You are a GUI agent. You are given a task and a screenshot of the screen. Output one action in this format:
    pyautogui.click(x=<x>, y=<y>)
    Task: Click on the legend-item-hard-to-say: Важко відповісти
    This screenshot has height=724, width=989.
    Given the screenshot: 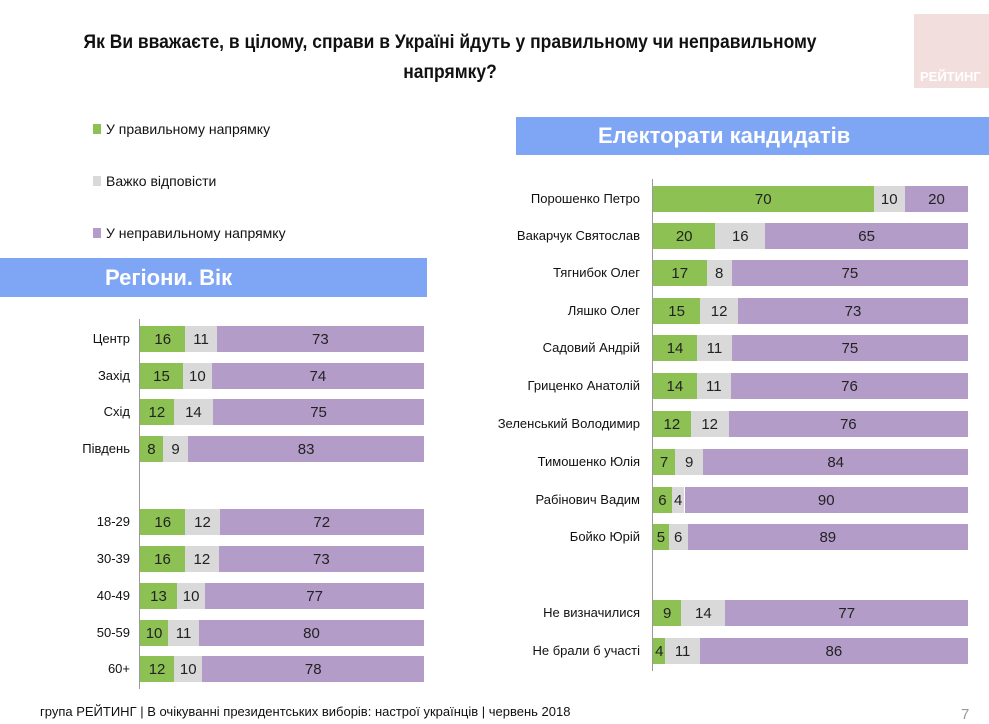 What is the action you would take?
    pyautogui.click(x=154, y=181)
    